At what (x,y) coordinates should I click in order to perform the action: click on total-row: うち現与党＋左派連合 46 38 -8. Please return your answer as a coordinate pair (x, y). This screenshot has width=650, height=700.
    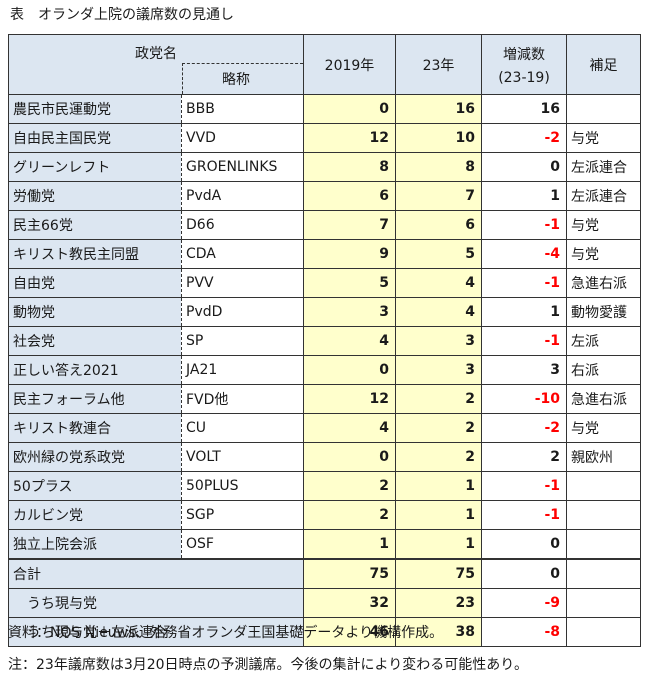
    Looking at the image, I should click on (324, 632).